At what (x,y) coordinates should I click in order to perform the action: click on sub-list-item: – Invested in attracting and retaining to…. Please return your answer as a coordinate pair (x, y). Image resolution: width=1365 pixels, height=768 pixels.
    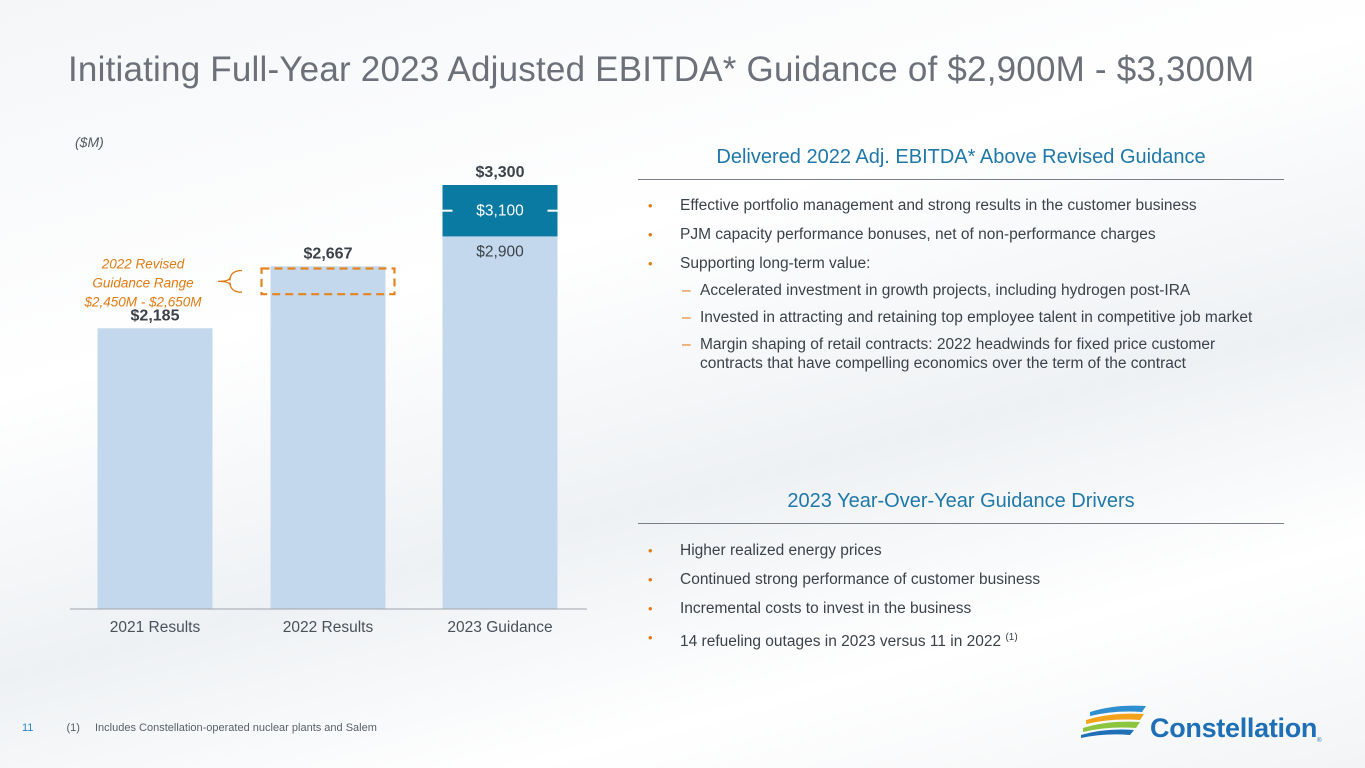
    Looking at the image, I should click on (967, 317).